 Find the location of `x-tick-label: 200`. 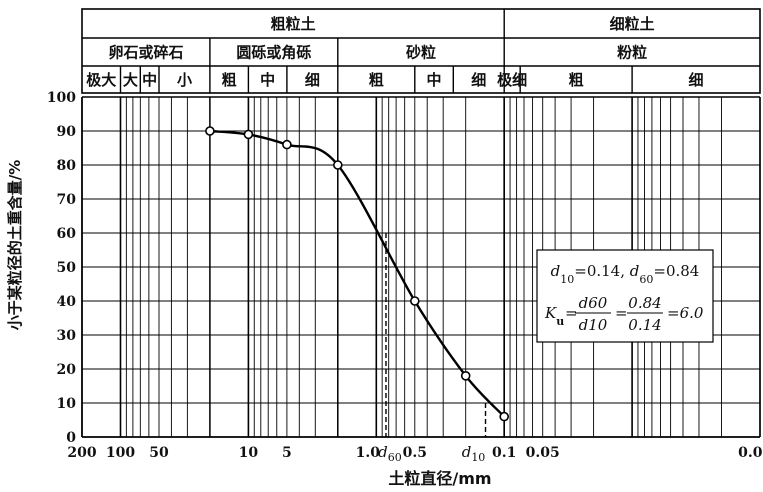

x-tick-label: 200 is located at coordinates (81, 453).